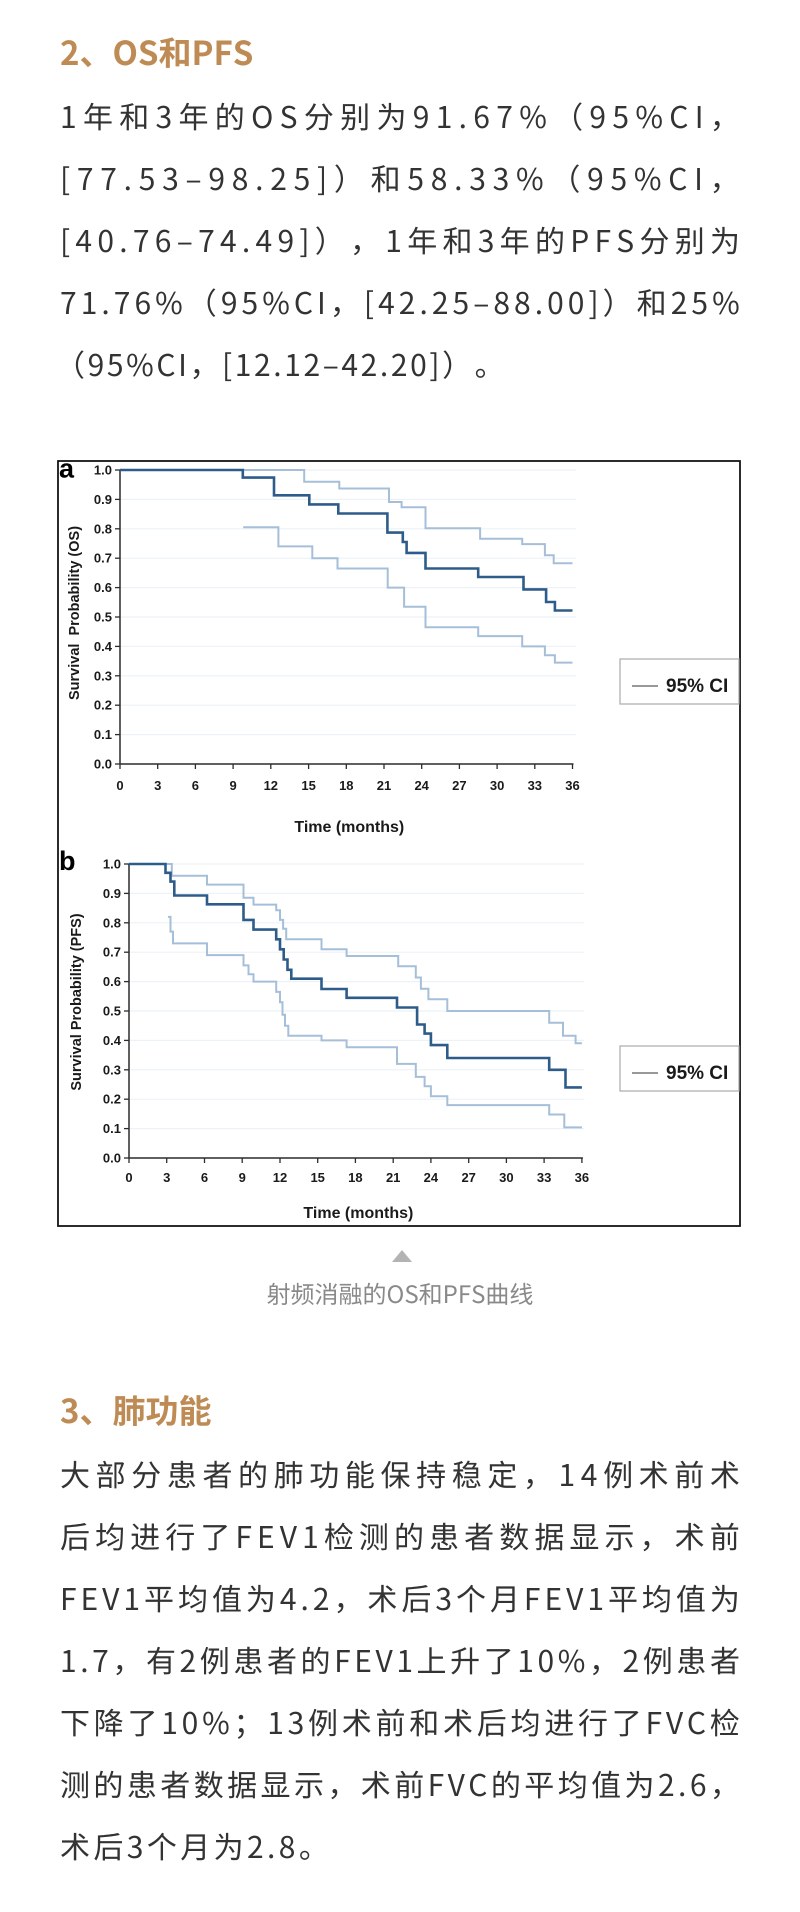  Describe the element at coordinates (77, 1001) in the screenshot. I see `svg-text: Survival Probability (PFS)` at that location.